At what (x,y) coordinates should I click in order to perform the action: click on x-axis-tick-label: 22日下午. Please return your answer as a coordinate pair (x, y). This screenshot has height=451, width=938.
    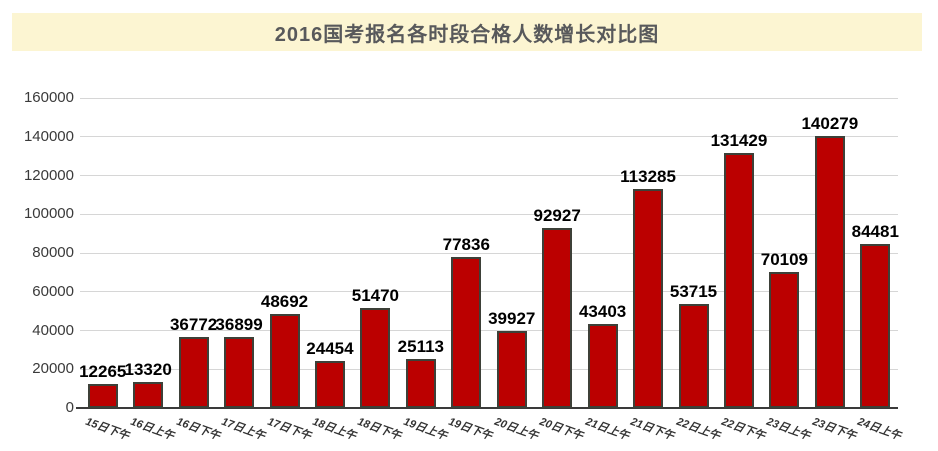
    Looking at the image, I should click on (743, 429).